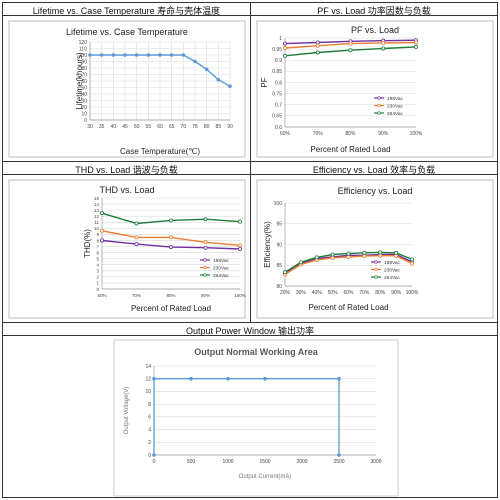 The image size is (500, 500). I want to click on lifetime-xtick-label: 45, so click(125, 127).